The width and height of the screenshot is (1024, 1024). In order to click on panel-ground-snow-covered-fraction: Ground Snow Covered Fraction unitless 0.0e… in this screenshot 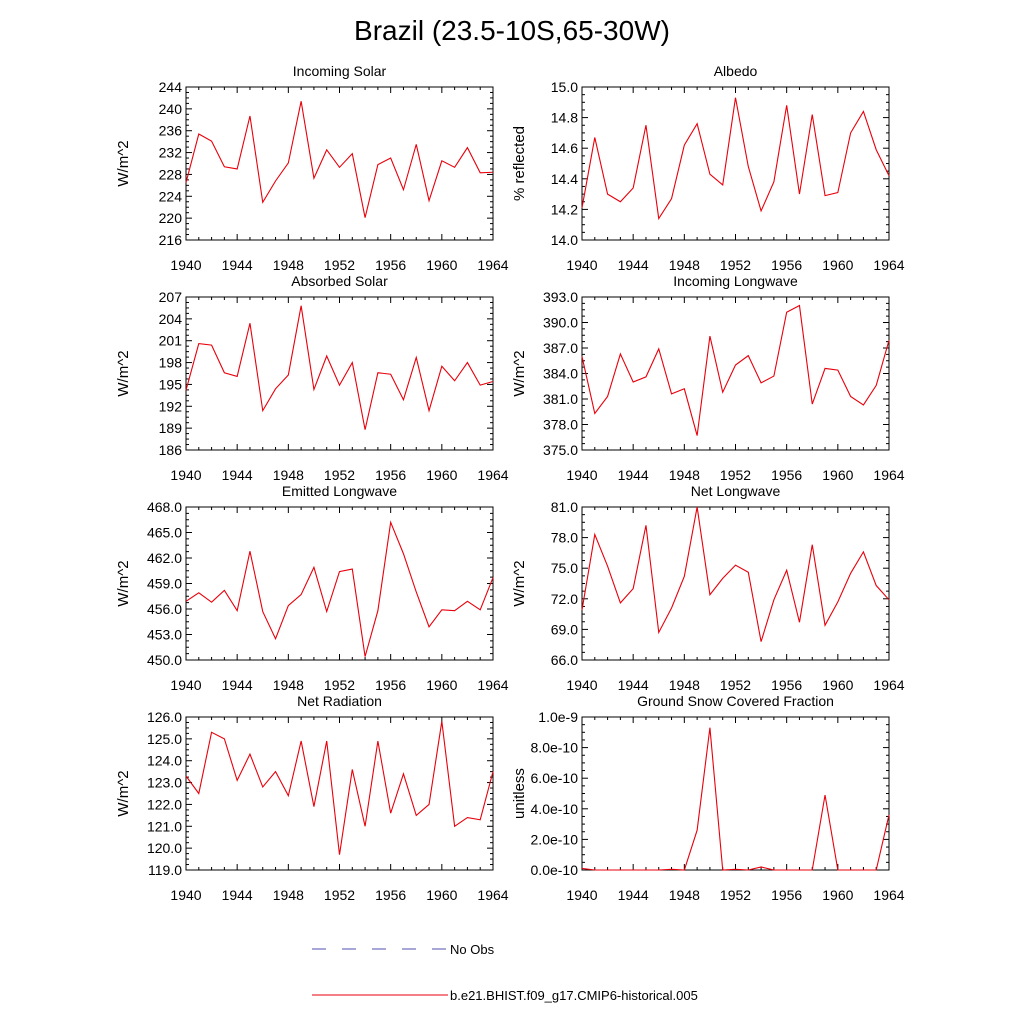, I will do `click(708, 798)`.